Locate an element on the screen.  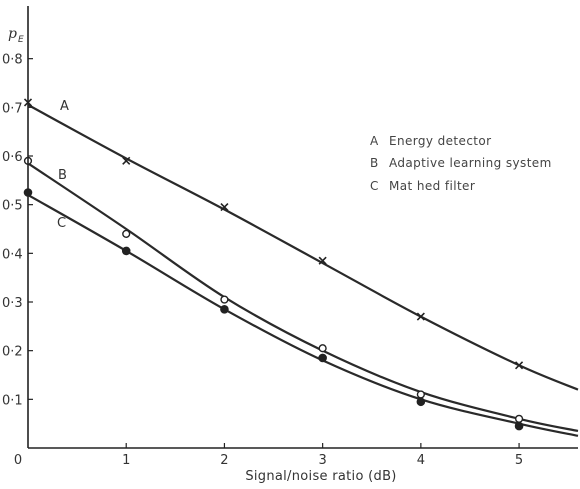
x-ticks: 0 1 2 3 4 5 is located at coordinates (268, 455).